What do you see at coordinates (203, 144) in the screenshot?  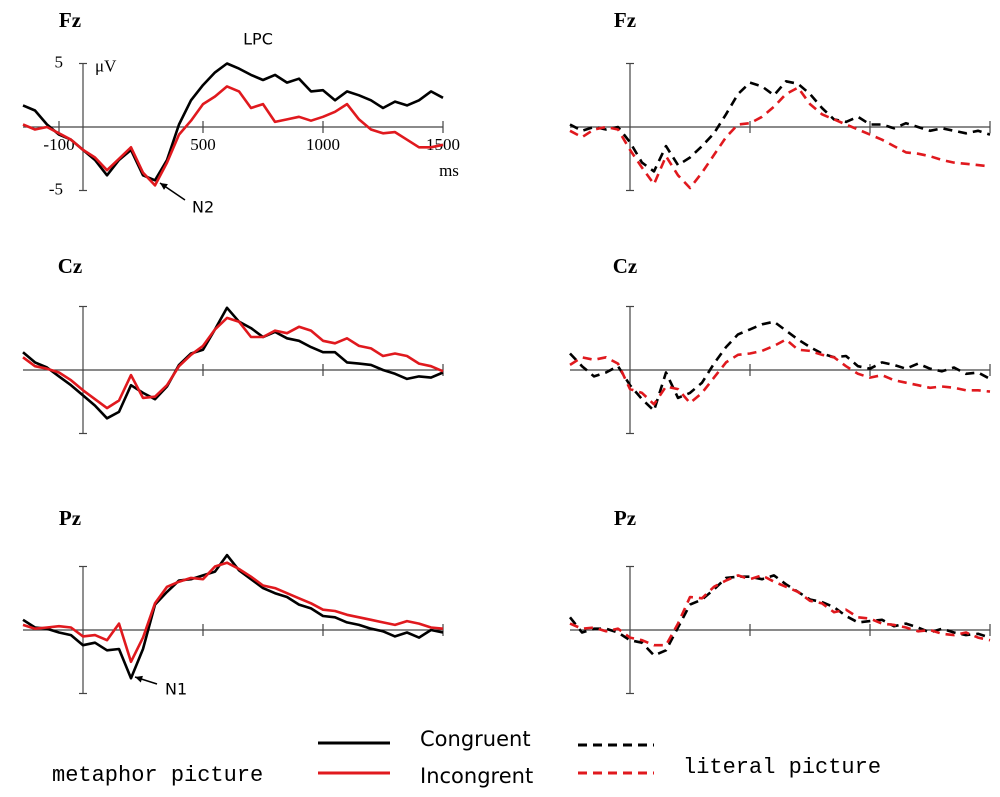 I see `x-tick-label: 500` at bounding box center [203, 144].